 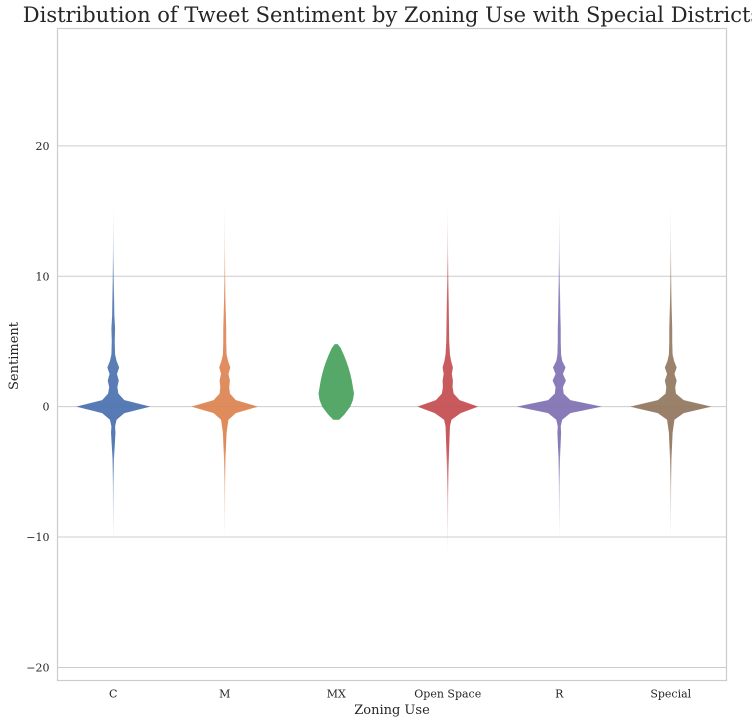 I want to click on violin-m, so click(x=225, y=374).